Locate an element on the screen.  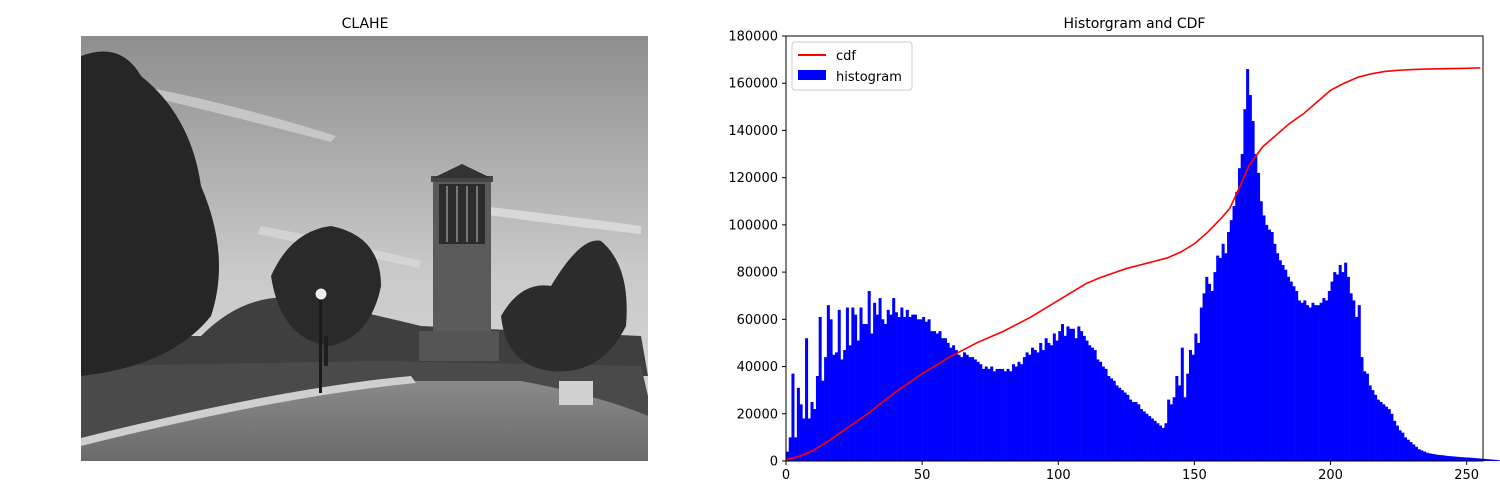
x-tick-label: 150 is located at coordinates (1194, 475).